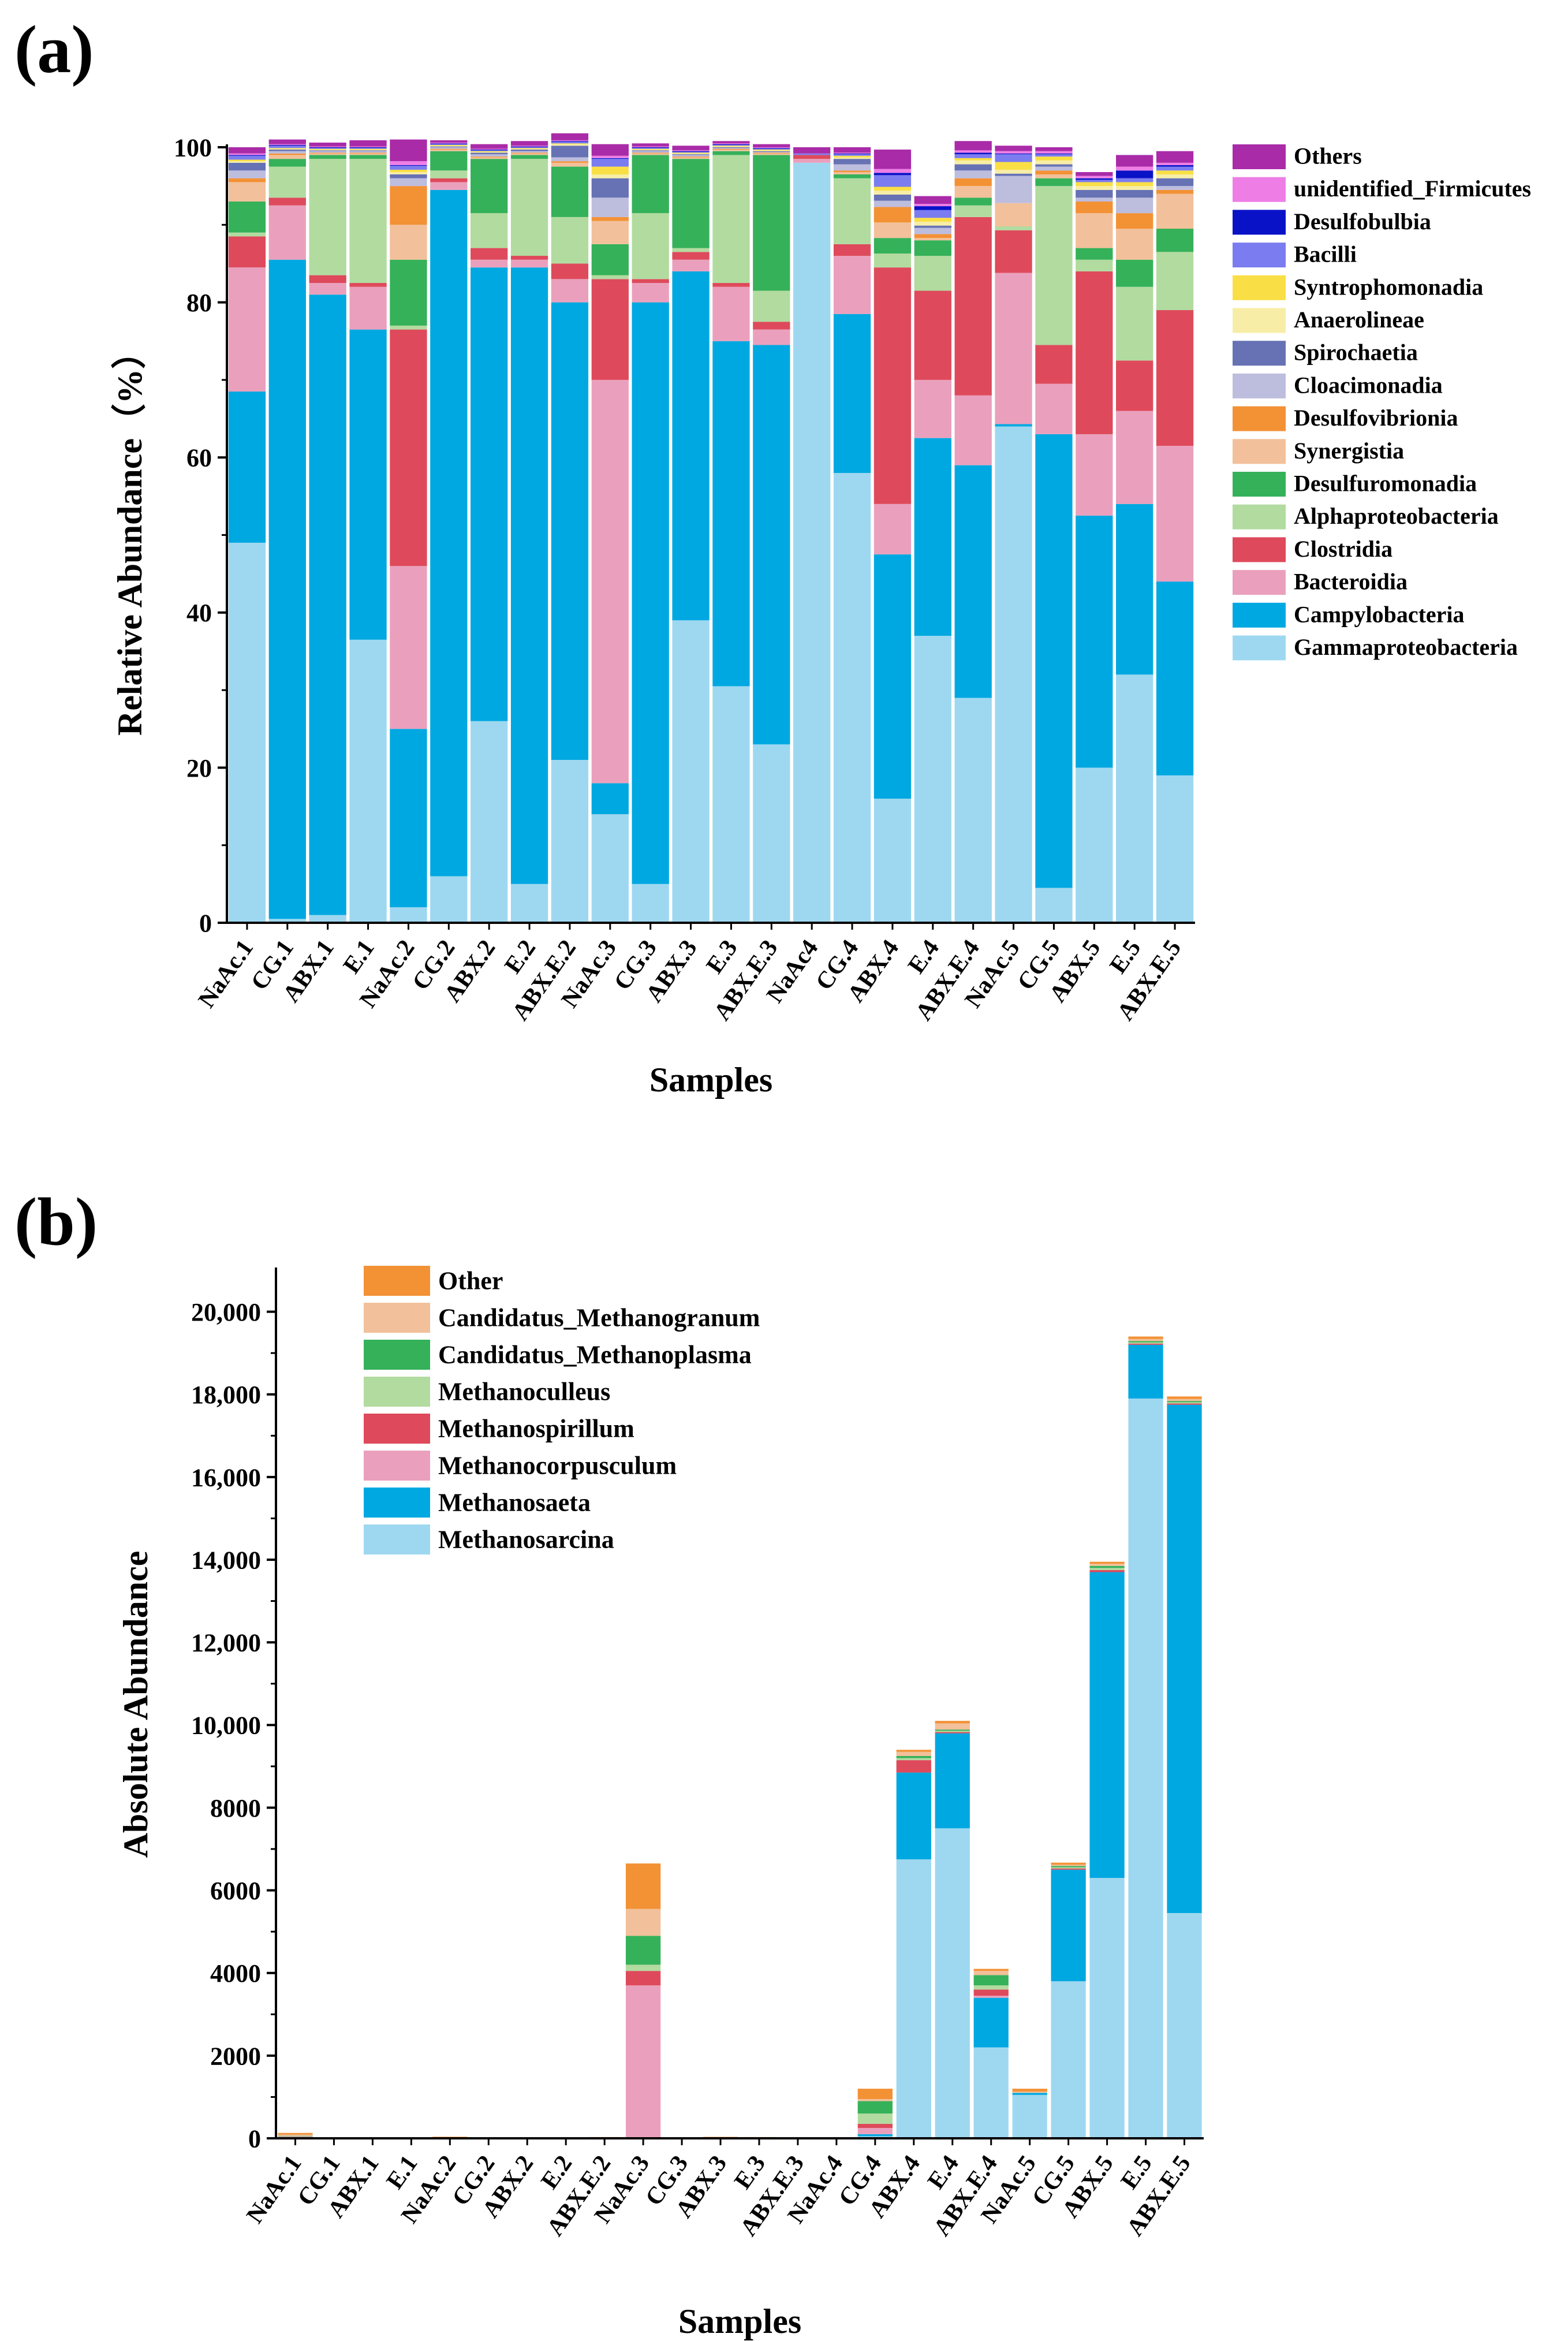  I want to click on y-tick-label: 2000, so click(235, 2056).